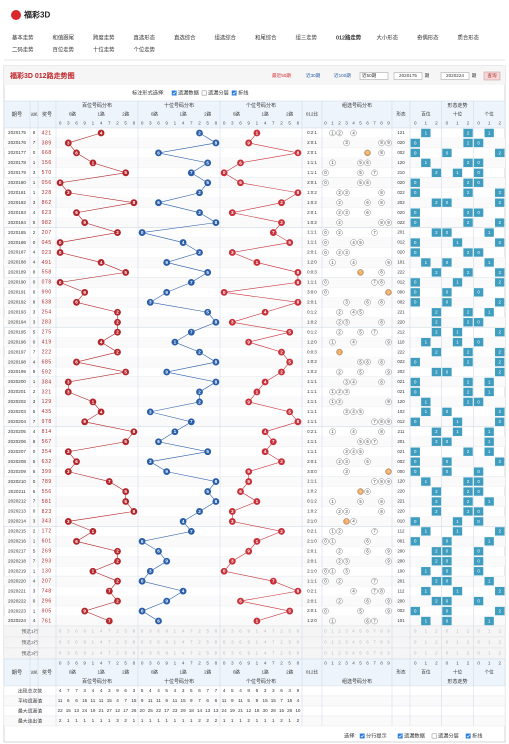  What do you see at coordinates (281, 75) in the screenshot?
I see `range-link: 最近50期` at bounding box center [281, 75].